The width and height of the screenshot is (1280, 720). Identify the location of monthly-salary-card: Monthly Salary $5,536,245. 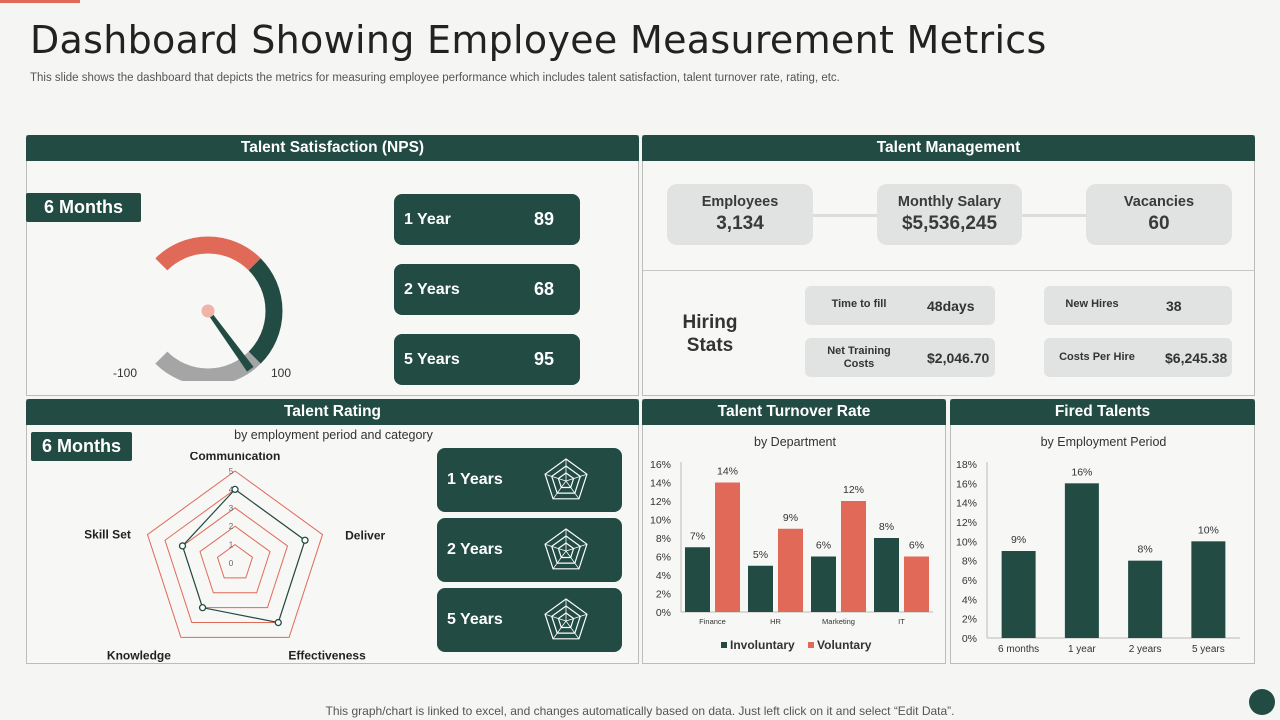
(949, 214).